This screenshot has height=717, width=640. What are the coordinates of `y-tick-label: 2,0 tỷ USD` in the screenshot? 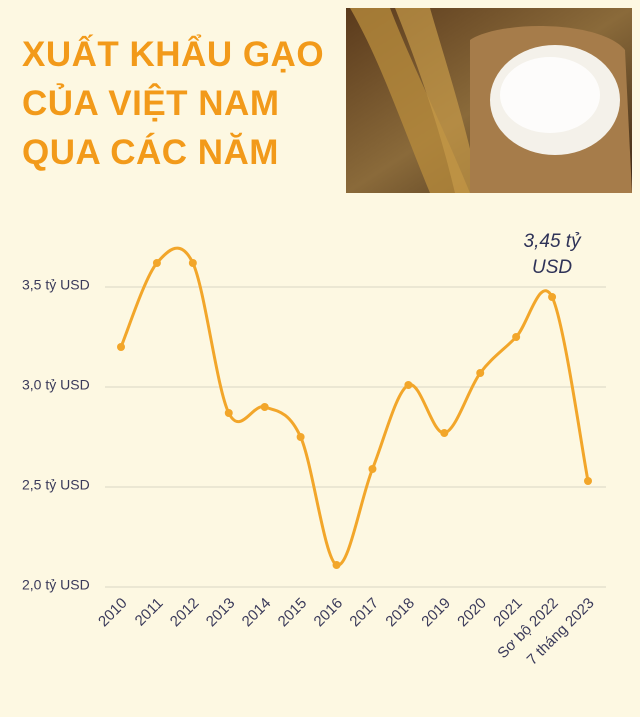 It's located at (56, 585).